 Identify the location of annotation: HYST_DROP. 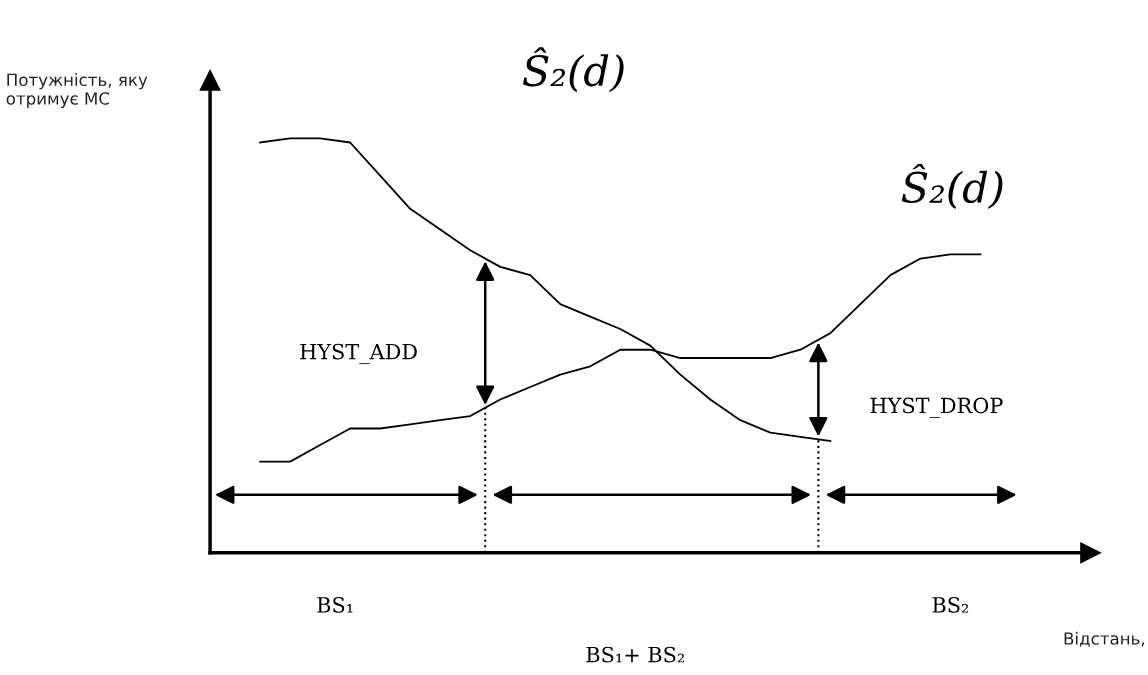
(936, 407).